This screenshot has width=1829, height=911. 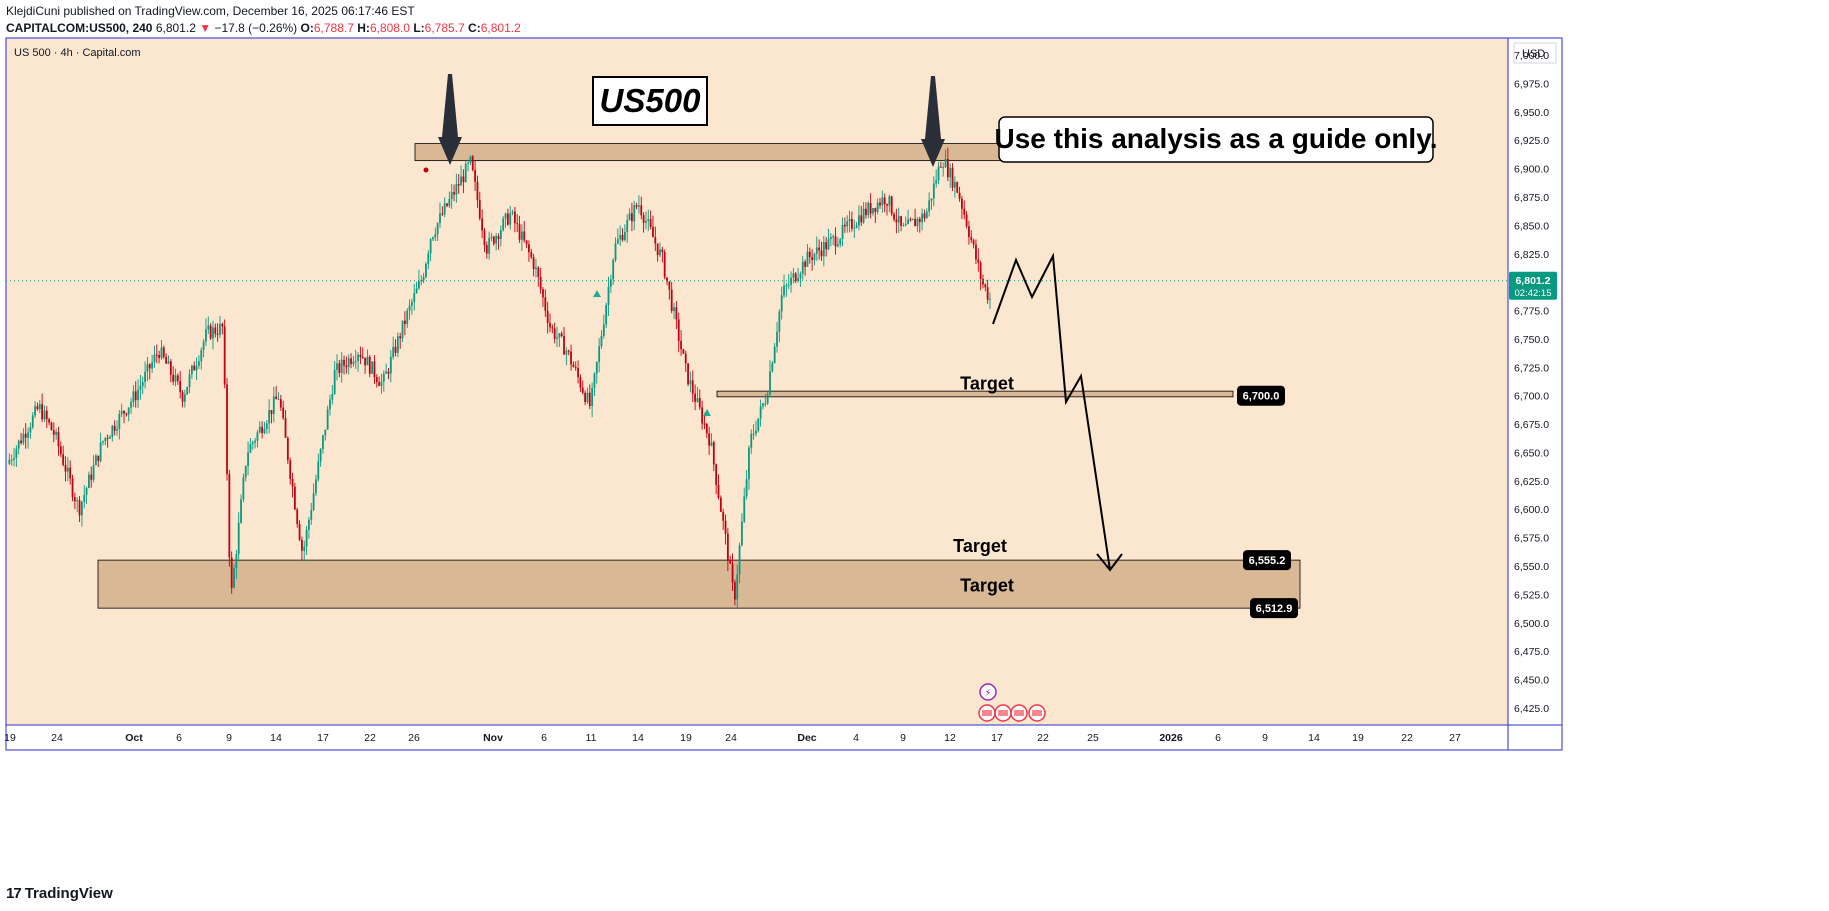 What do you see at coordinates (1531, 340) in the screenshot?
I see `y-tick-label: 6,750.0` at bounding box center [1531, 340].